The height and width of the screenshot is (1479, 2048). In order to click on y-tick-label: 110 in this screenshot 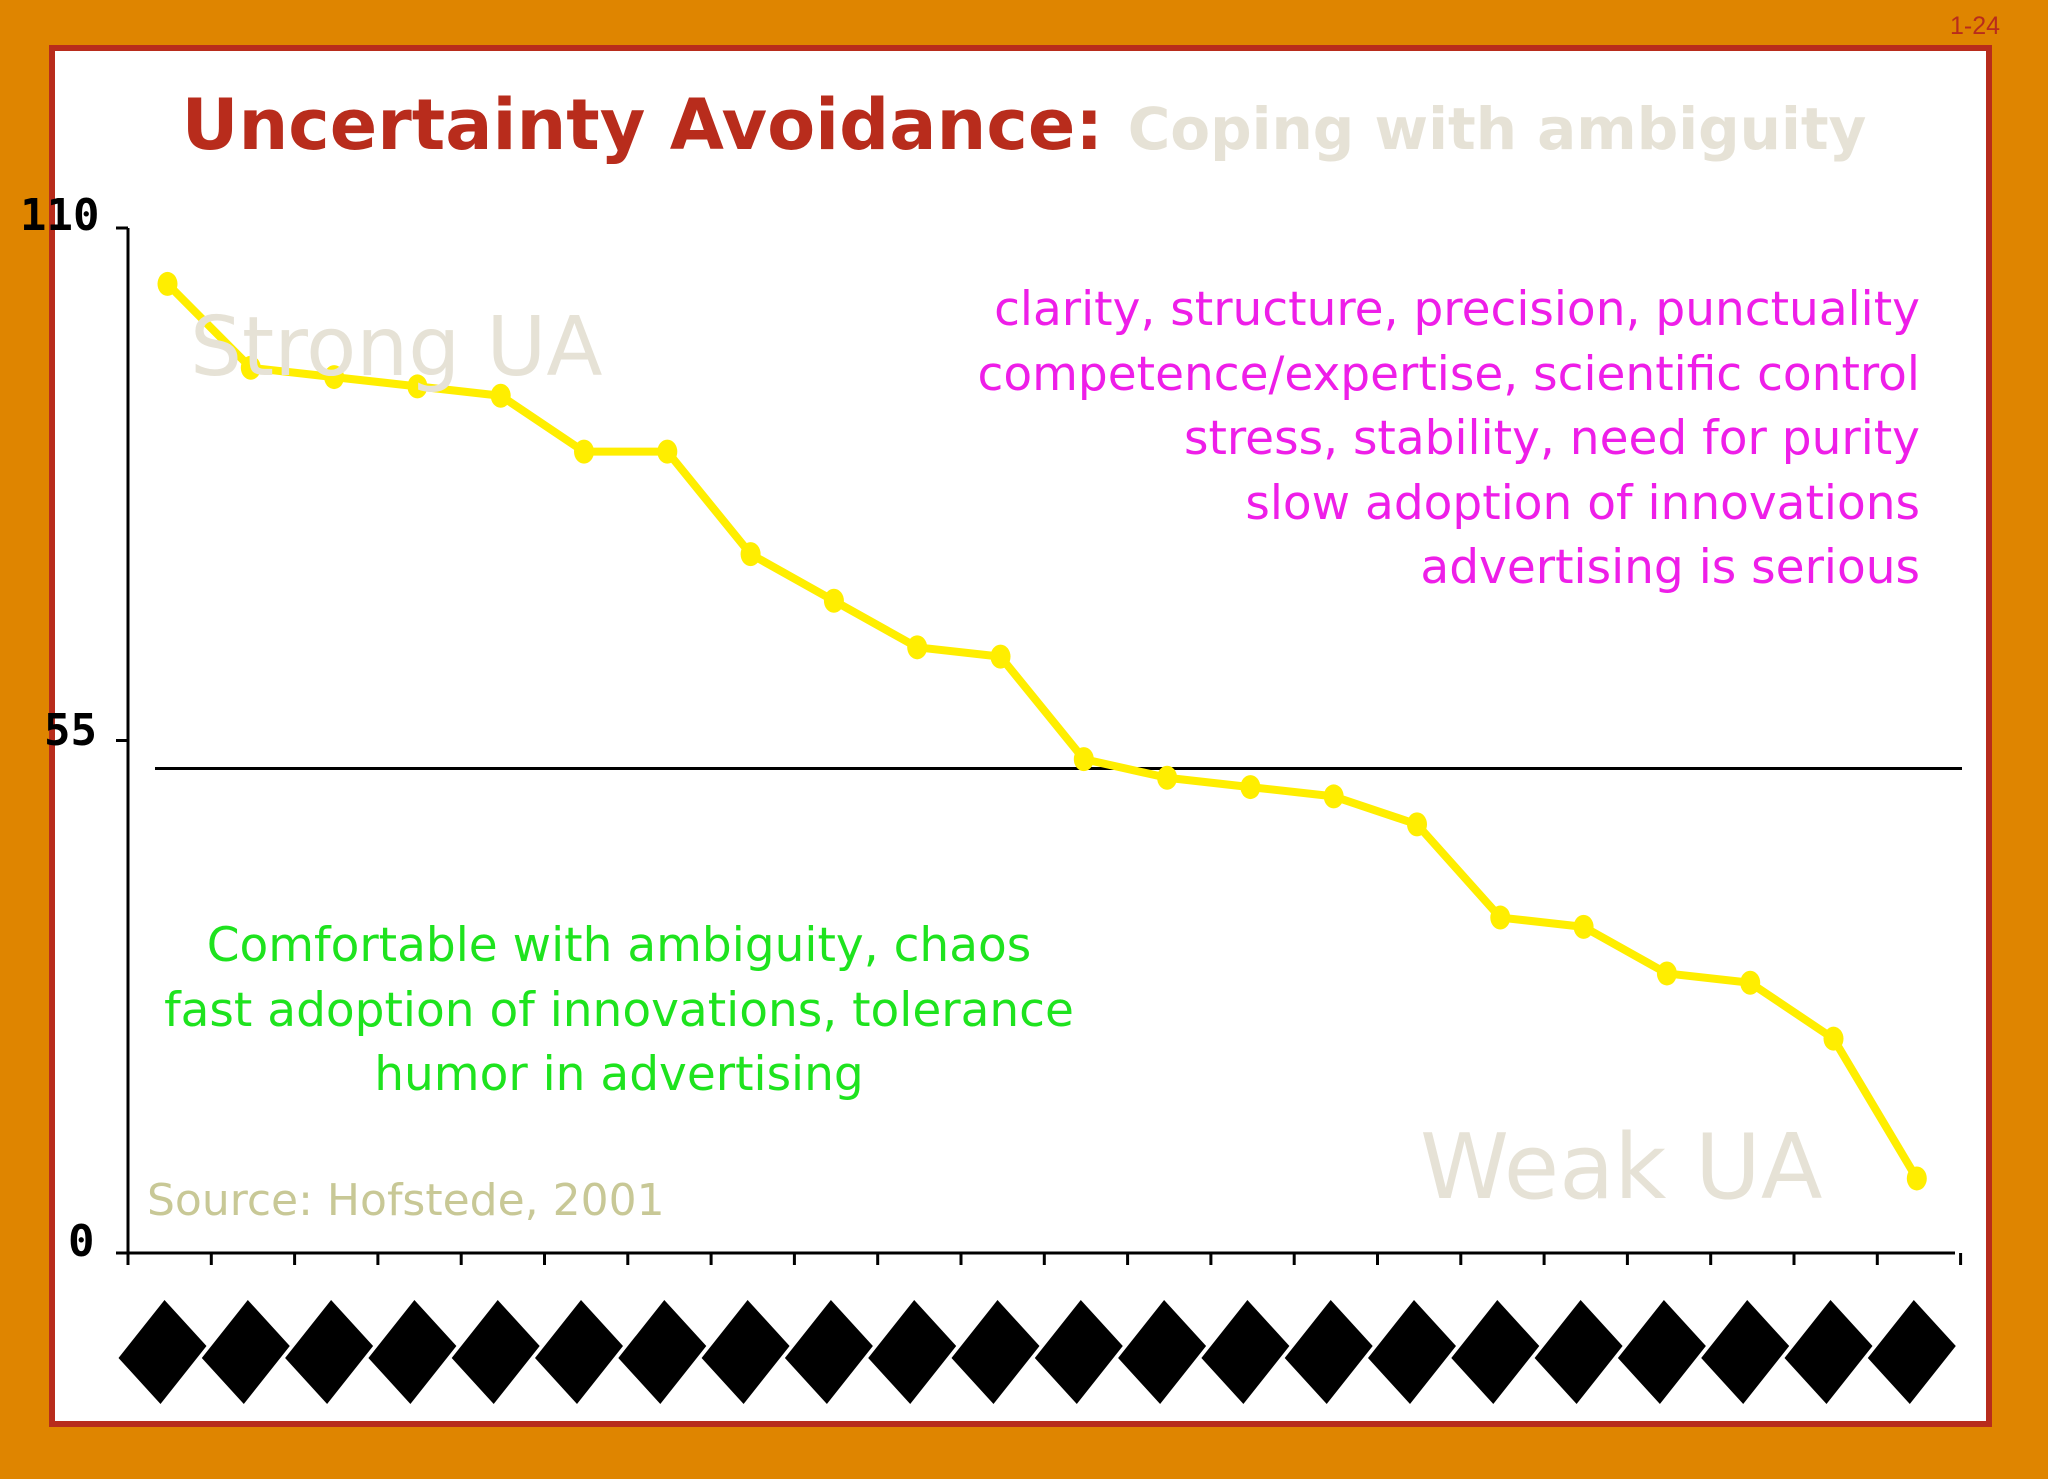, I will do `click(60, 215)`.